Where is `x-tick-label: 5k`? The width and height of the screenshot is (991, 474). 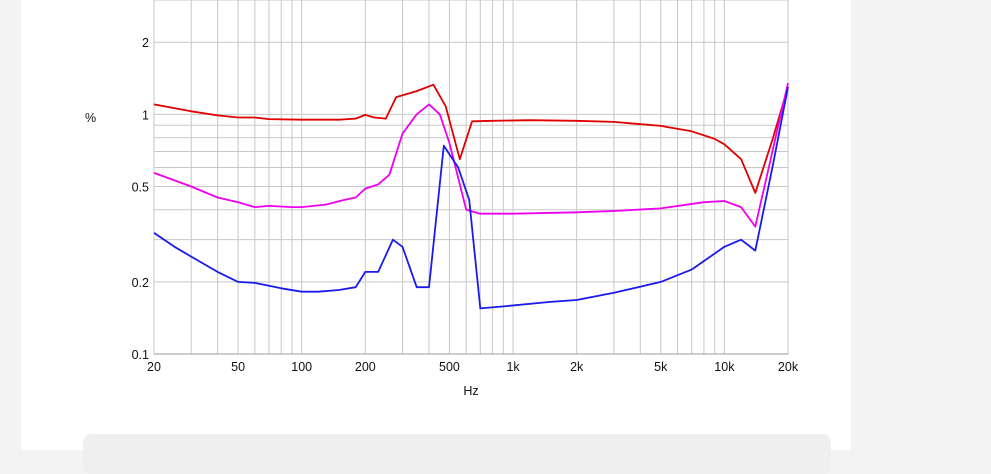 x-tick-label: 5k is located at coordinates (661, 367).